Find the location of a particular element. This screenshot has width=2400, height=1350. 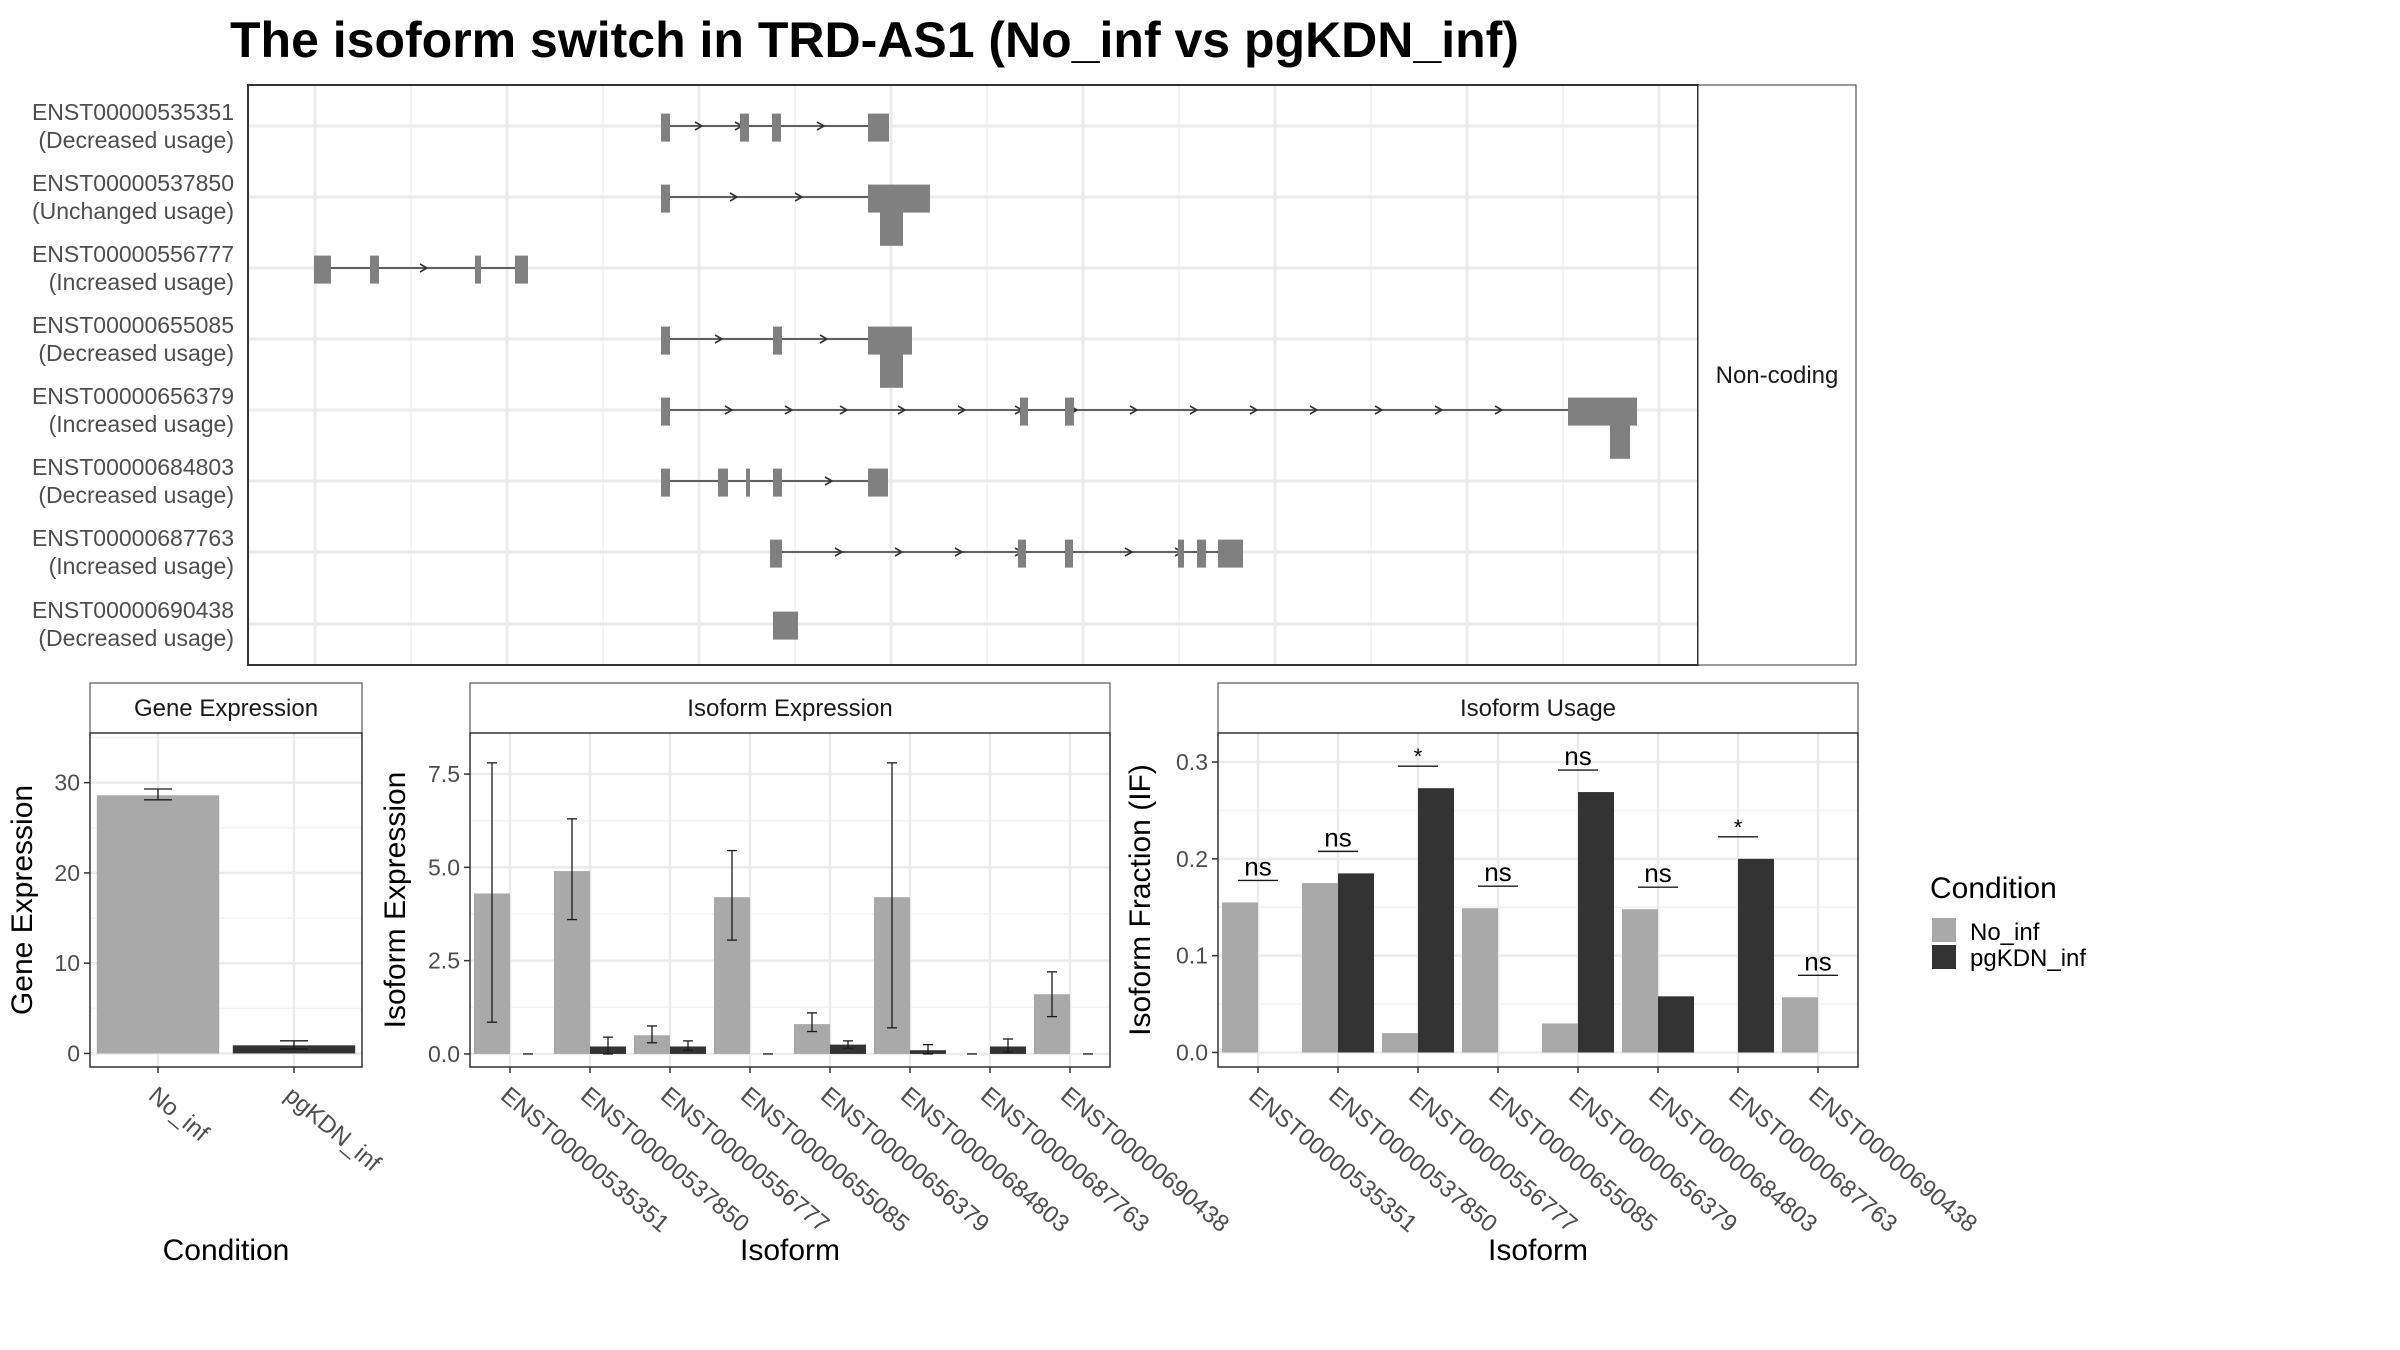

transcript-id-label: ENST00000684803 is located at coordinates (133, 467).